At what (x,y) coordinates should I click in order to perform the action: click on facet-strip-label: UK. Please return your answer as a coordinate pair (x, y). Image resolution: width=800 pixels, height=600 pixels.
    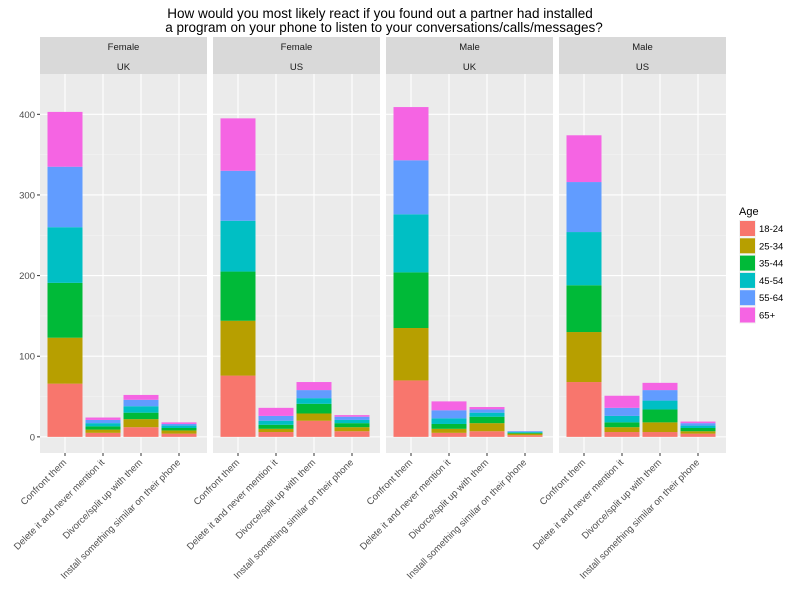
    Looking at the image, I should click on (470, 67).